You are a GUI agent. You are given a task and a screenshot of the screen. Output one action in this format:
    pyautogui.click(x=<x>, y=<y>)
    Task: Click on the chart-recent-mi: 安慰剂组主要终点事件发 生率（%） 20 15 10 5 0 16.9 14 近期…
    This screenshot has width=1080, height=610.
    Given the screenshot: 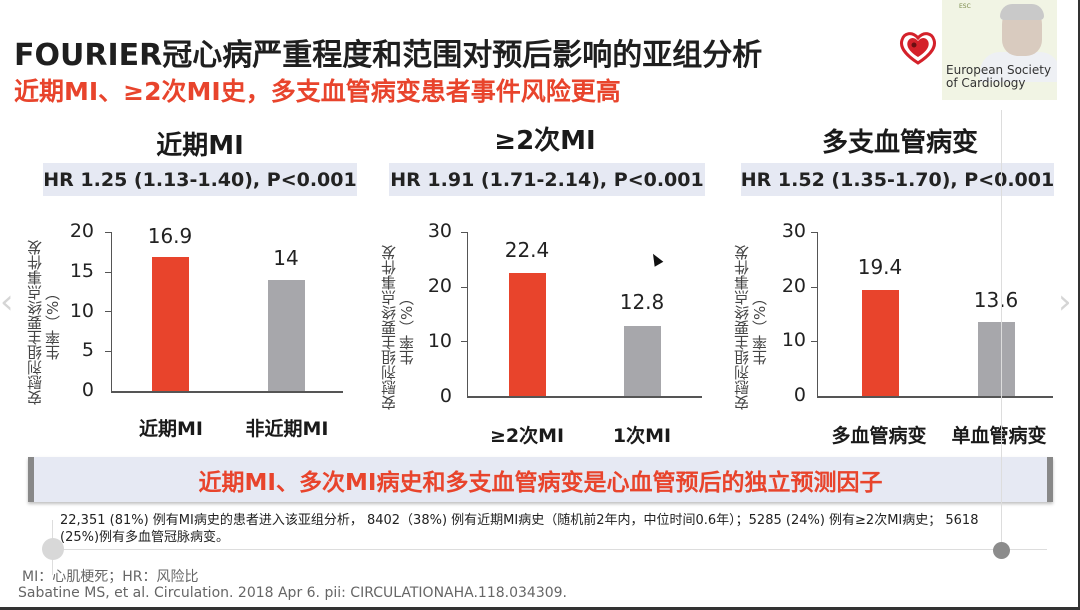 What is the action you would take?
    pyautogui.click(x=185, y=330)
    